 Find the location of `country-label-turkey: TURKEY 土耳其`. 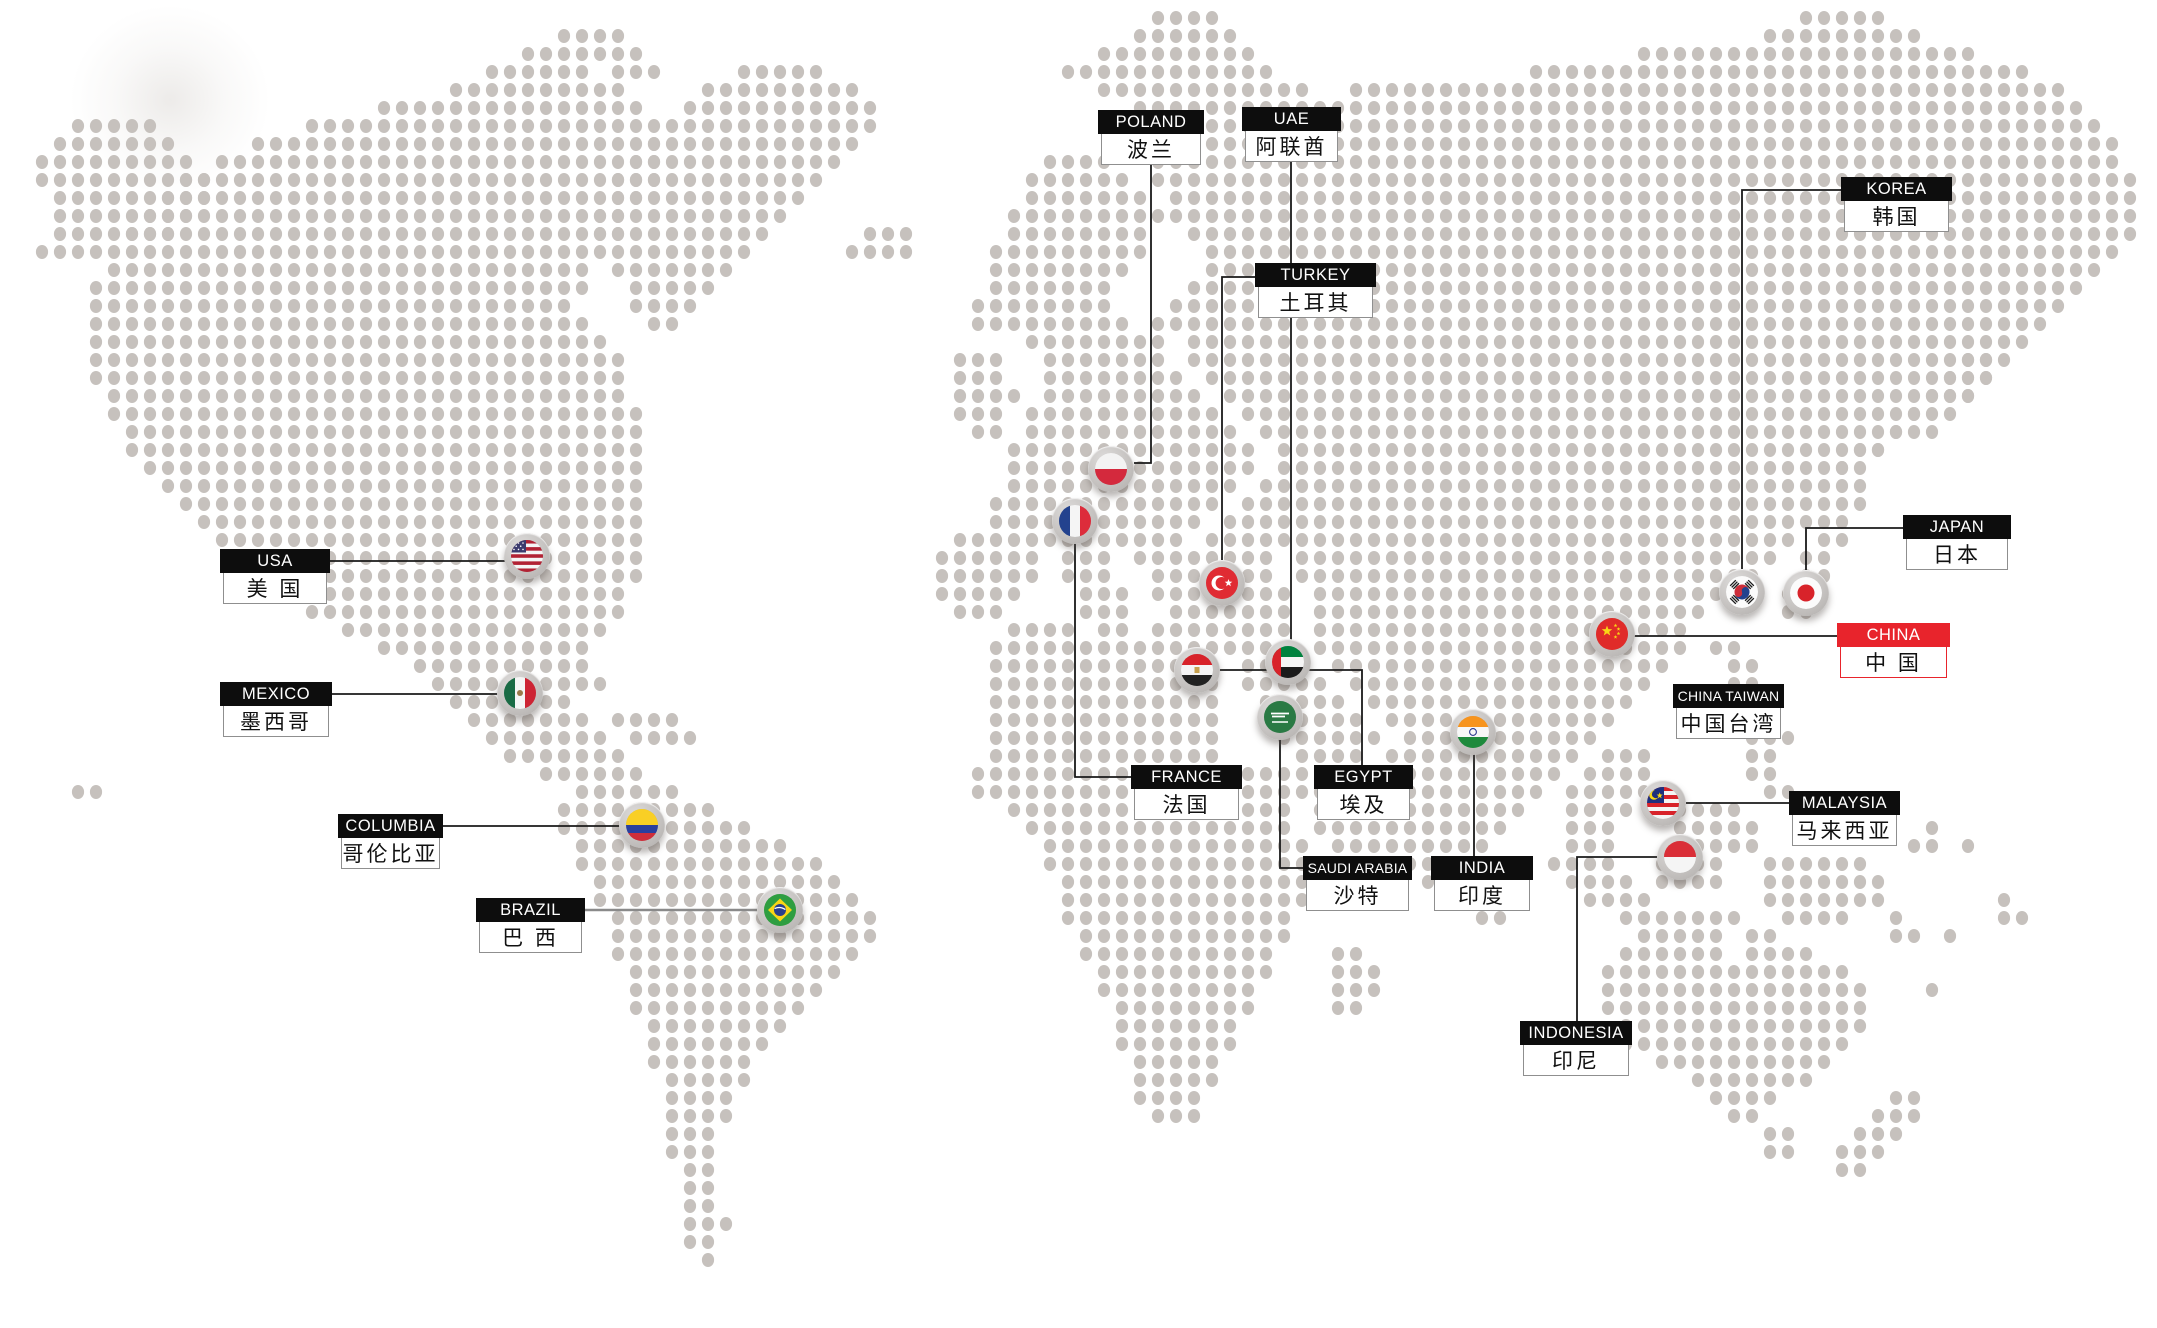

country-label-turkey: TURKEY 土耳其 is located at coordinates (1315, 290).